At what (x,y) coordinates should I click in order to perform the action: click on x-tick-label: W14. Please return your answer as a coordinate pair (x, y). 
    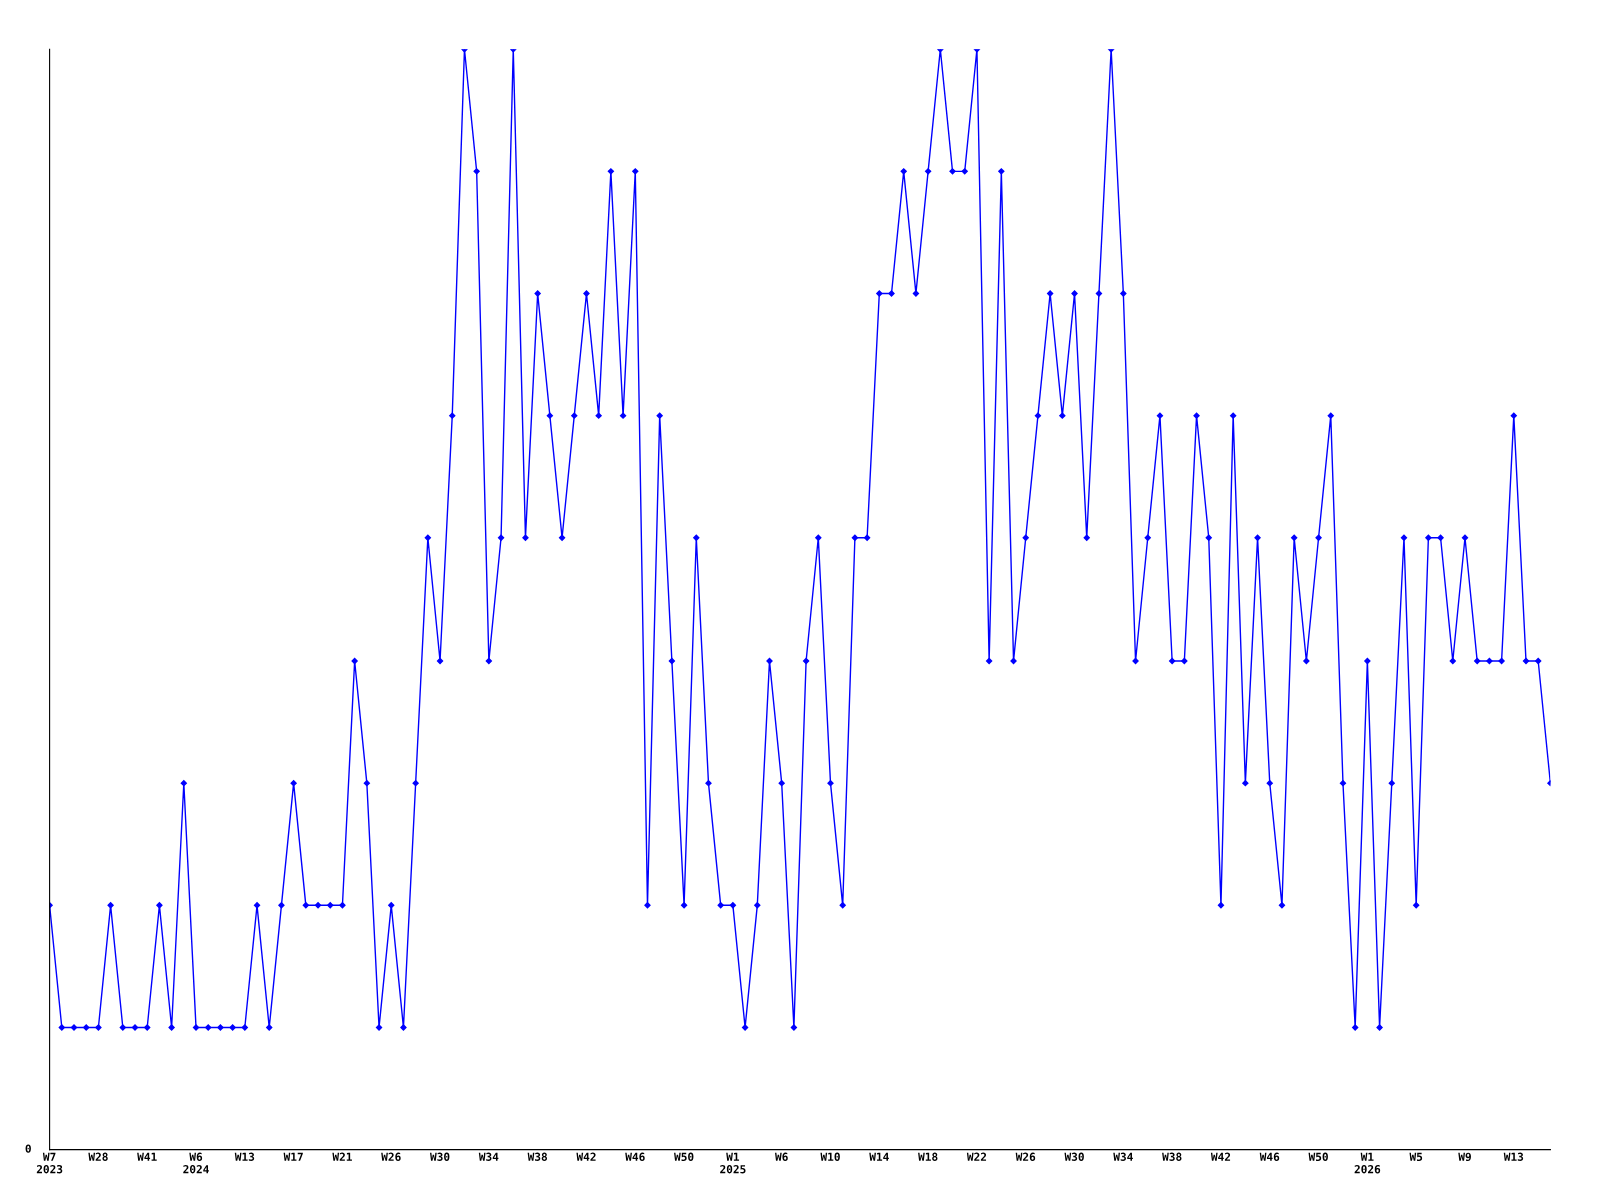
    Looking at the image, I should click on (879, 1156).